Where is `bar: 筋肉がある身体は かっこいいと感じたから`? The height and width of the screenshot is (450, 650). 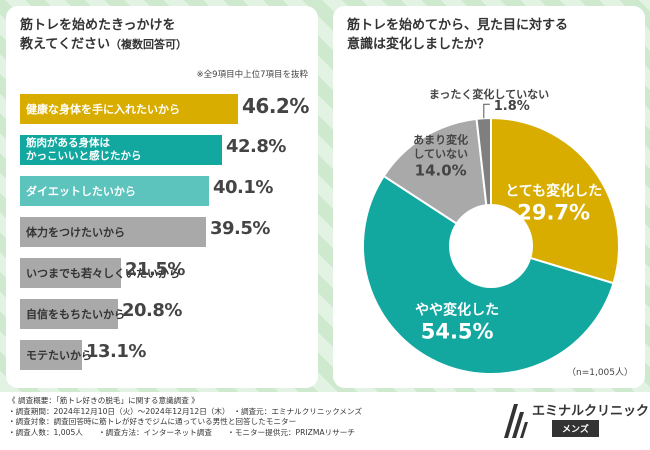 bar: 筋肉がある身体は かっこいいと感じたから is located at coordinates (121, 150).